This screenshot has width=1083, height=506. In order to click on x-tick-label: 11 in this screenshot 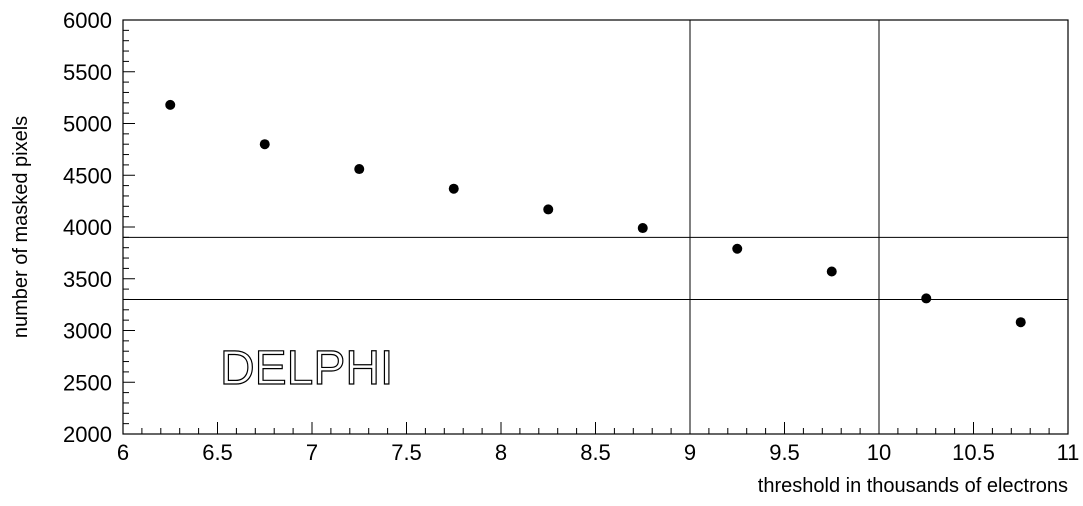, I will do `click(1068, 452)`.